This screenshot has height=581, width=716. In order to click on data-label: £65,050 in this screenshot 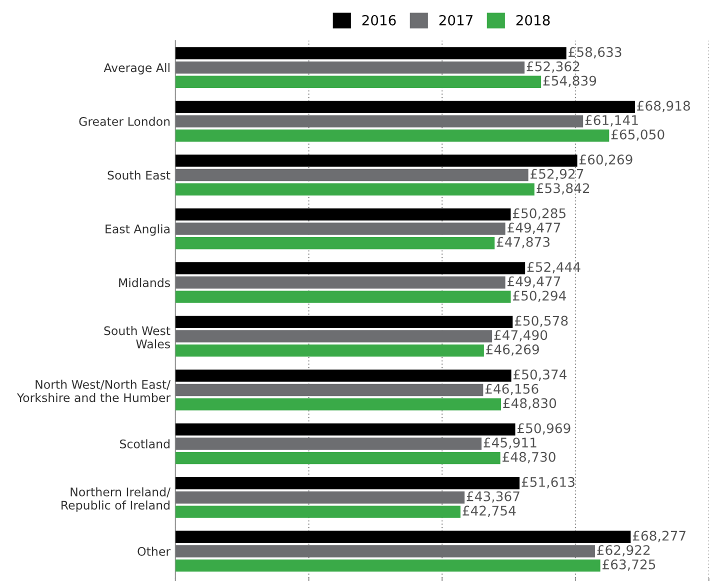, I will do `click(637, 135)`.